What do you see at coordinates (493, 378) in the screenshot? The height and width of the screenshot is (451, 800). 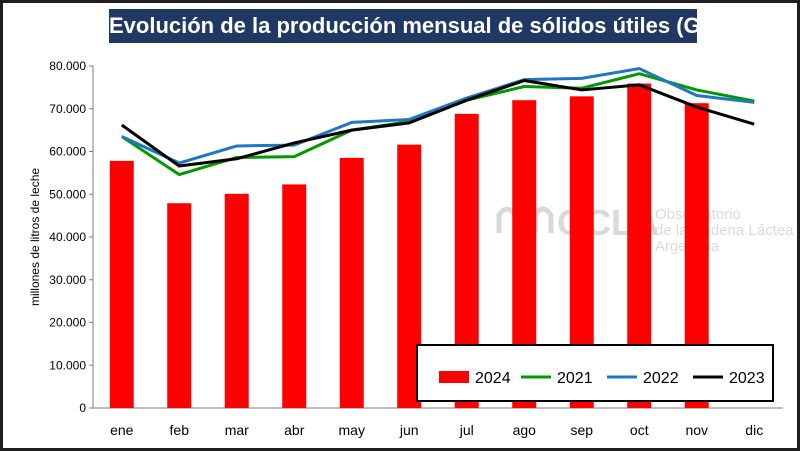 I see `legend-label-2024: 2024` at bounding box center [493, 378].